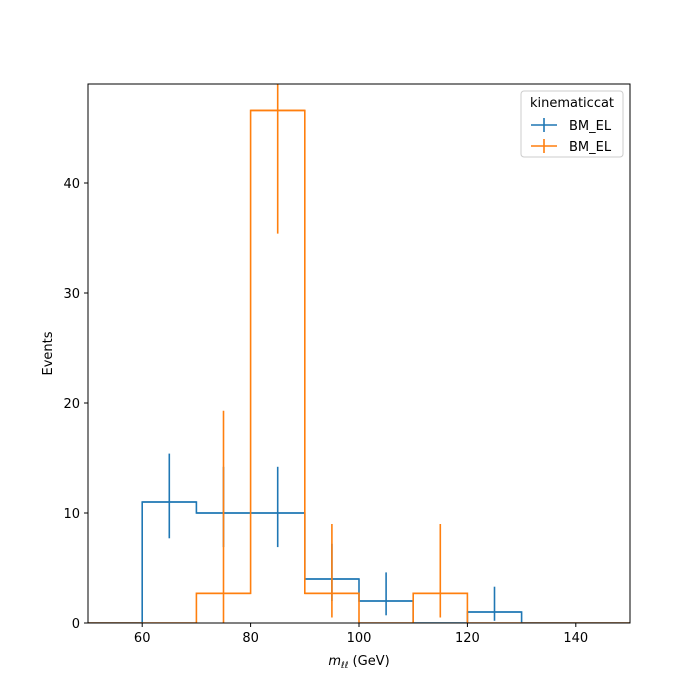 The image size is (700, 700). What do you see at coordinates (48, 353) in the screenshot?
I see `y-axis-label: Events` at bounding box center [48, 353].